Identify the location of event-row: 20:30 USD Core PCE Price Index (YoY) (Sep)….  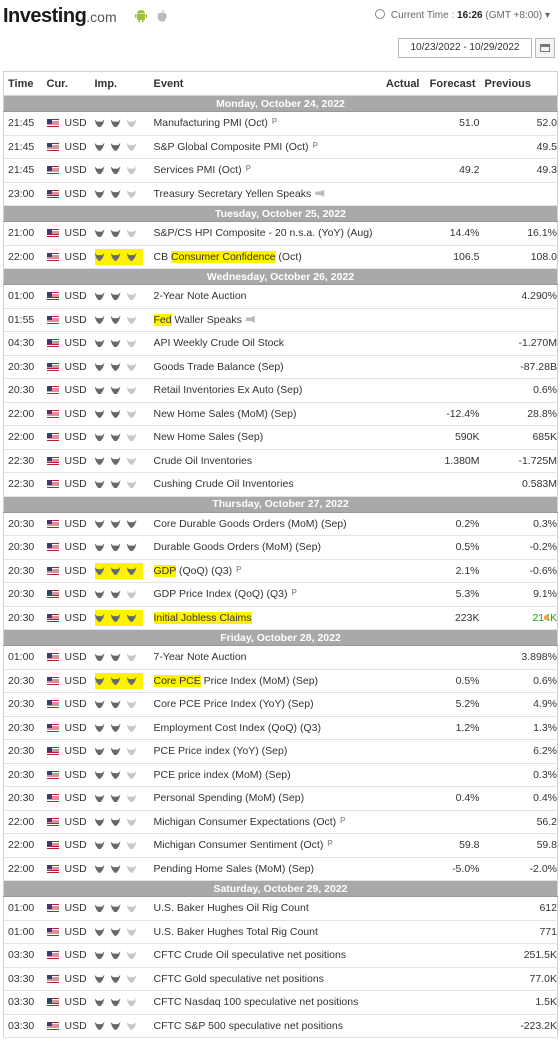
(280, 704).